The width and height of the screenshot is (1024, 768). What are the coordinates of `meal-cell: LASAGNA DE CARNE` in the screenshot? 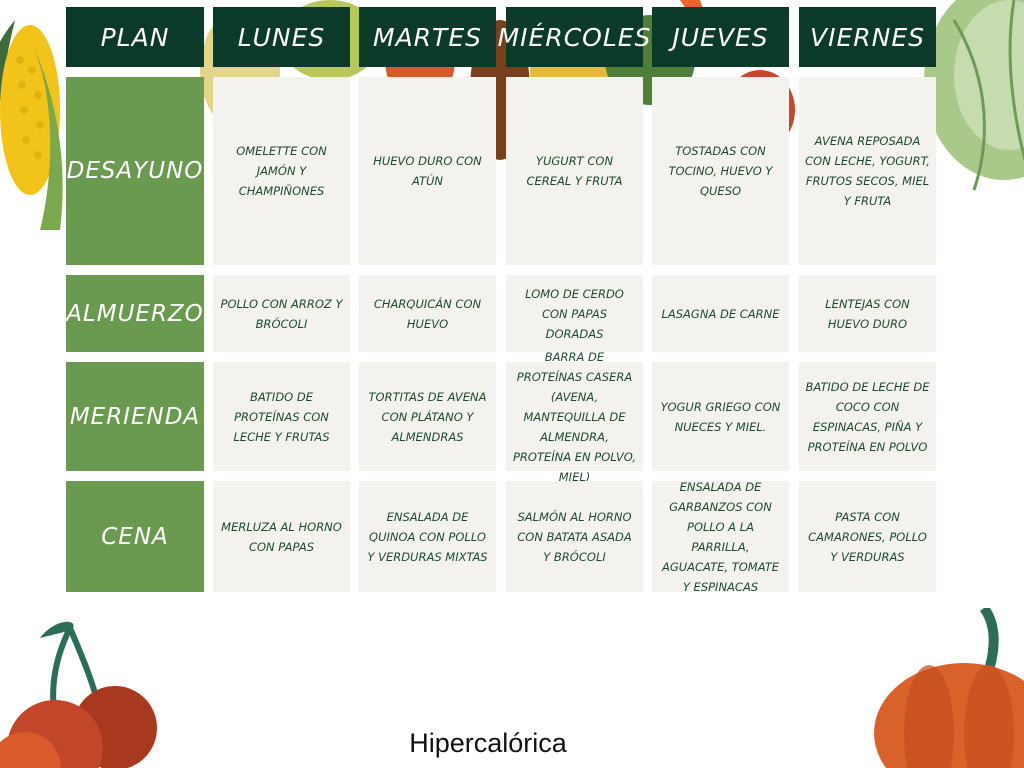 It's located at (720, 313).